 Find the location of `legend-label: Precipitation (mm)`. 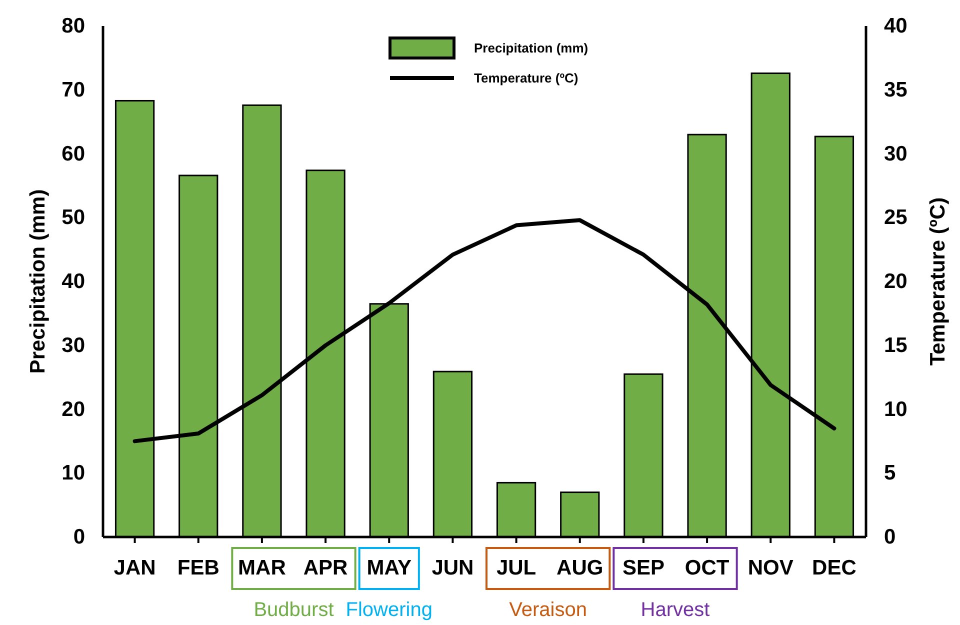

legend-label: Precipitation (mm) is located at coordinates (531, 48).